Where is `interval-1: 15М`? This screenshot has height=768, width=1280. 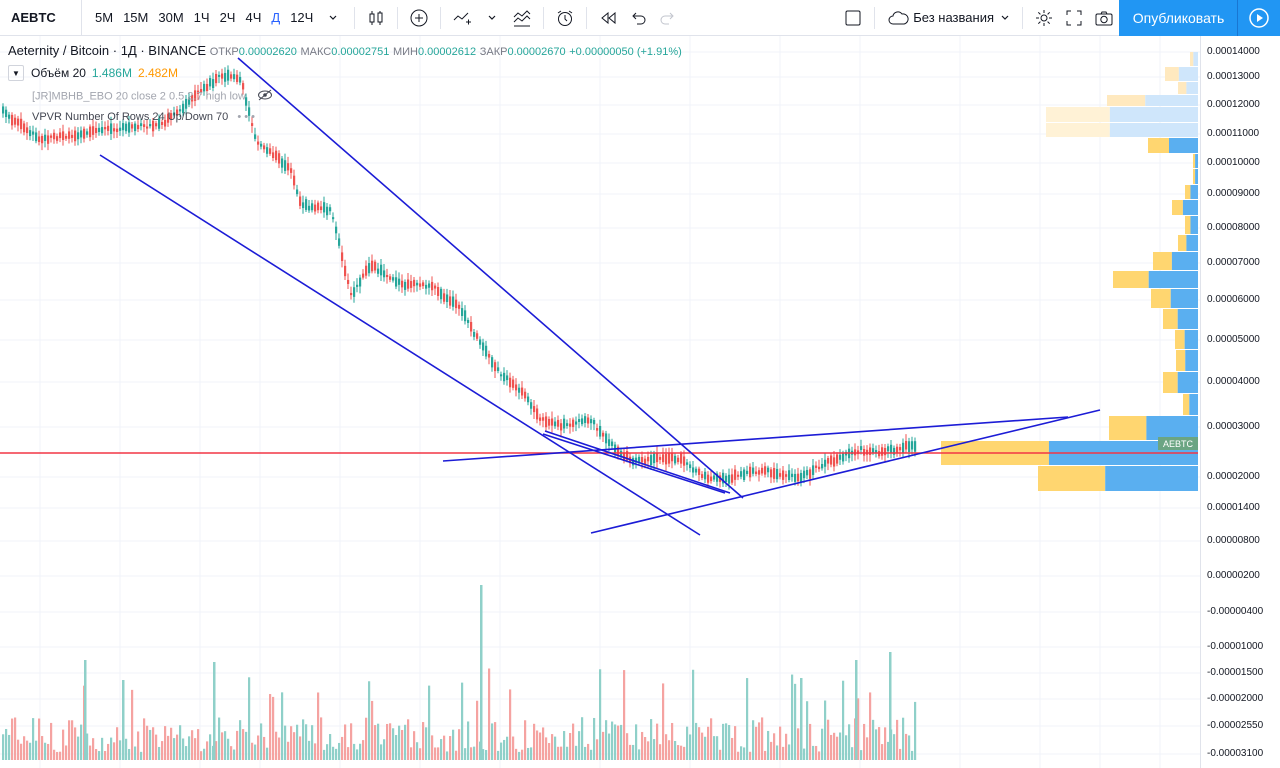
interval-1: 15М is located at coordinates (136, 17).